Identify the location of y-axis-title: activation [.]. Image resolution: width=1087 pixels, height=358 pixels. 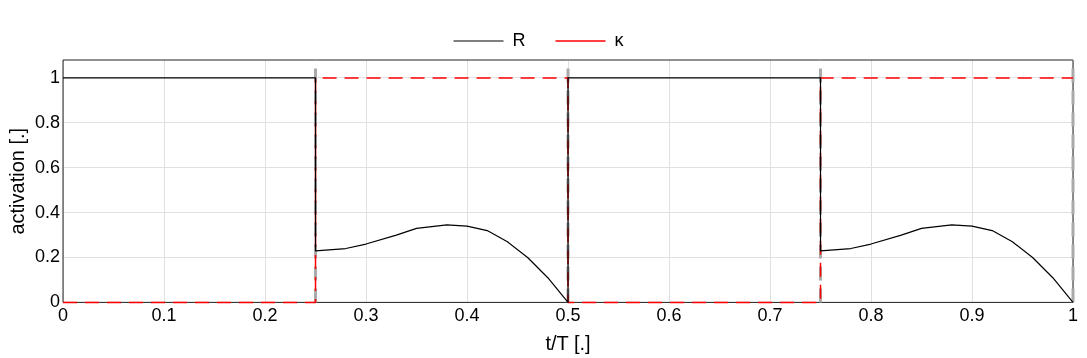
(16, 181).